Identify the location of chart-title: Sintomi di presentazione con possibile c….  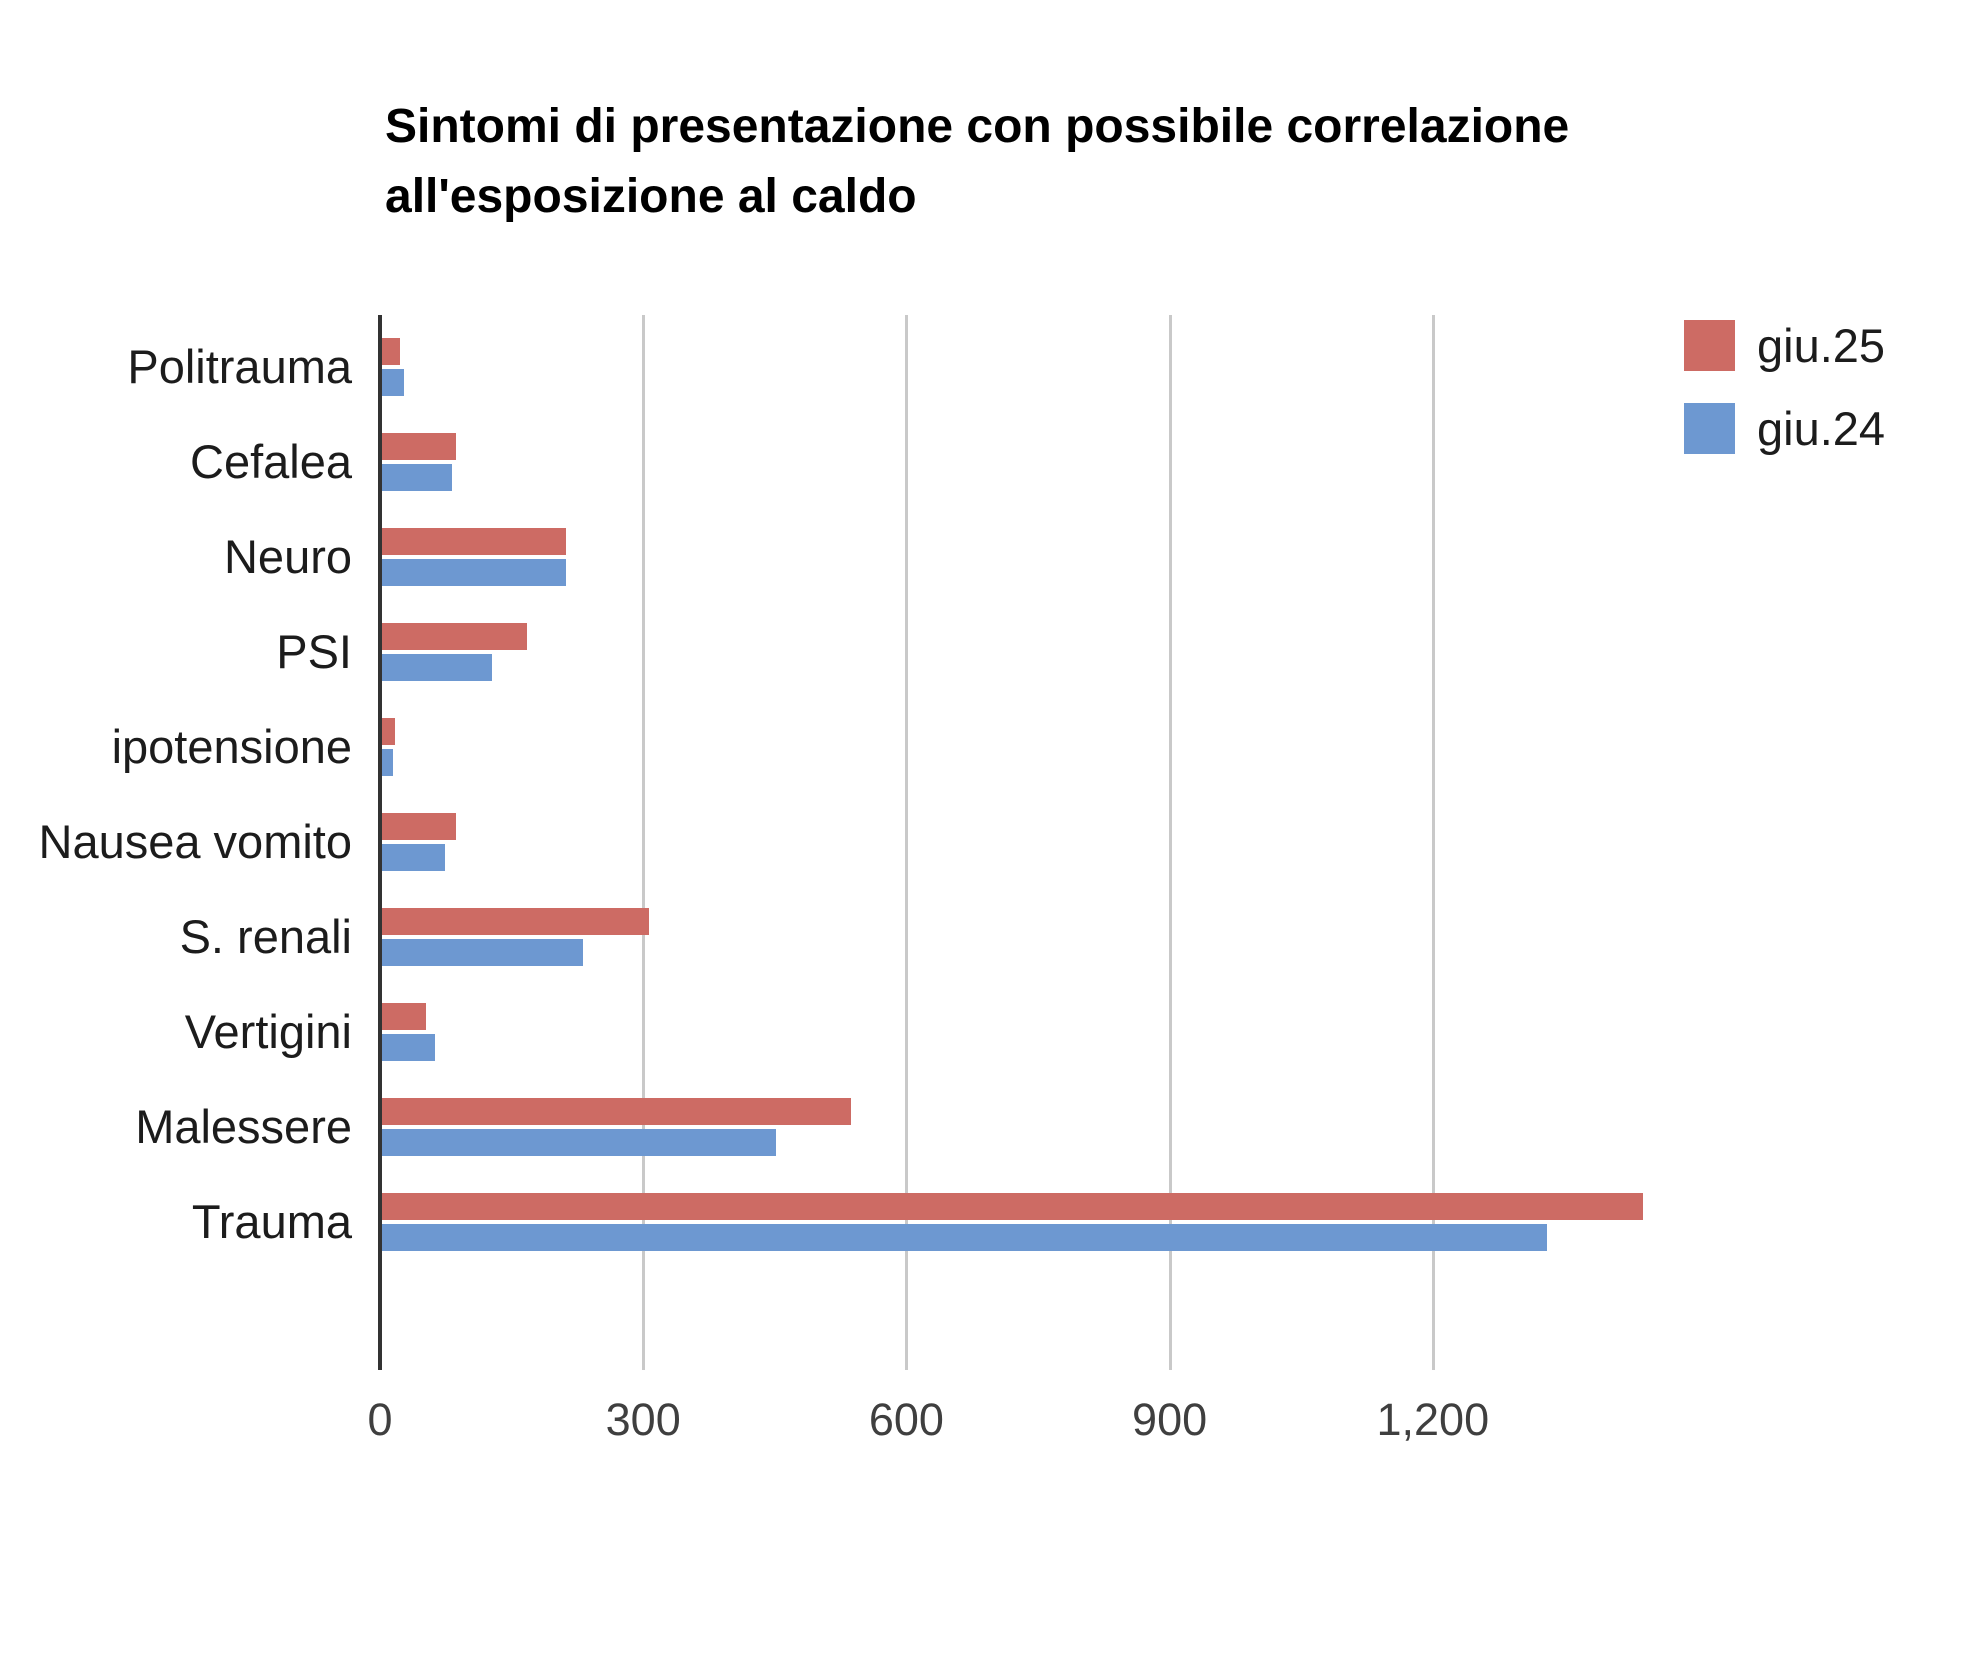
(977, 162).